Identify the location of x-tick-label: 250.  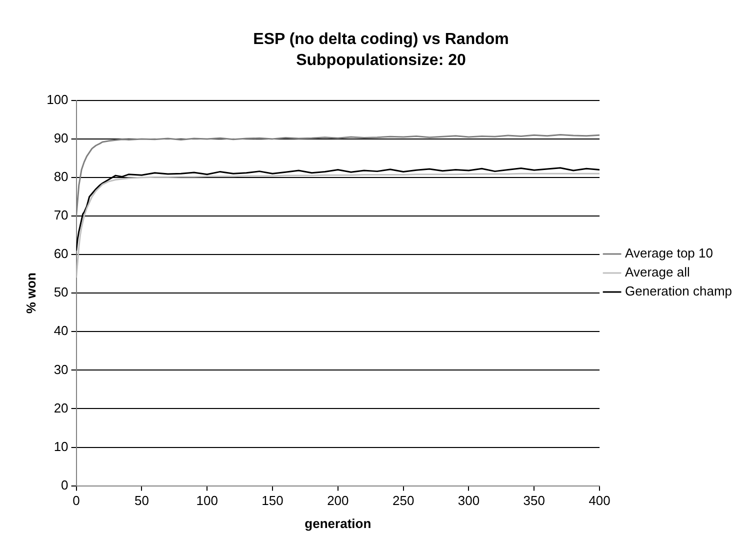
(403, 500).